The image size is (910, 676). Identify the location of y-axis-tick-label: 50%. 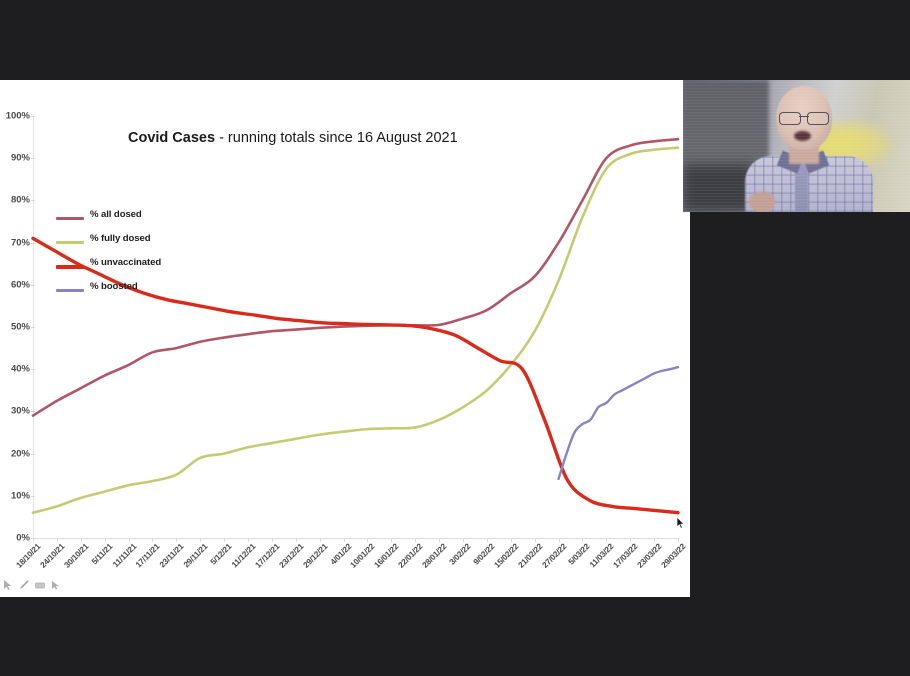
(20, 327).